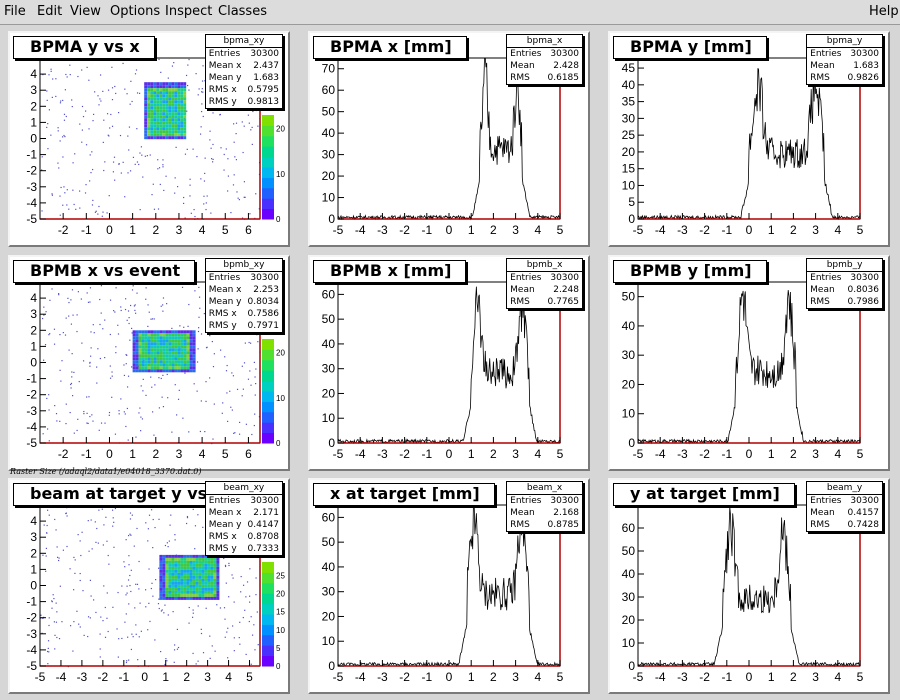  I want to click on stats-value: 2.168, so click(566, 513).